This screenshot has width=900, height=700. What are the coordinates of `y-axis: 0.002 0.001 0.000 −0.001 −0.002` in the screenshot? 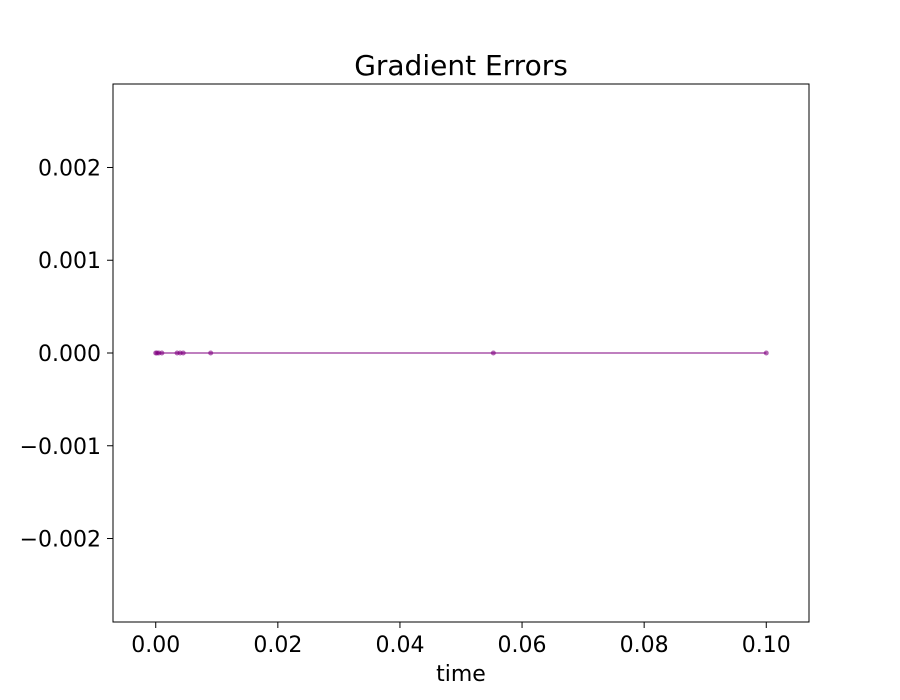 It's located at (66, 354).